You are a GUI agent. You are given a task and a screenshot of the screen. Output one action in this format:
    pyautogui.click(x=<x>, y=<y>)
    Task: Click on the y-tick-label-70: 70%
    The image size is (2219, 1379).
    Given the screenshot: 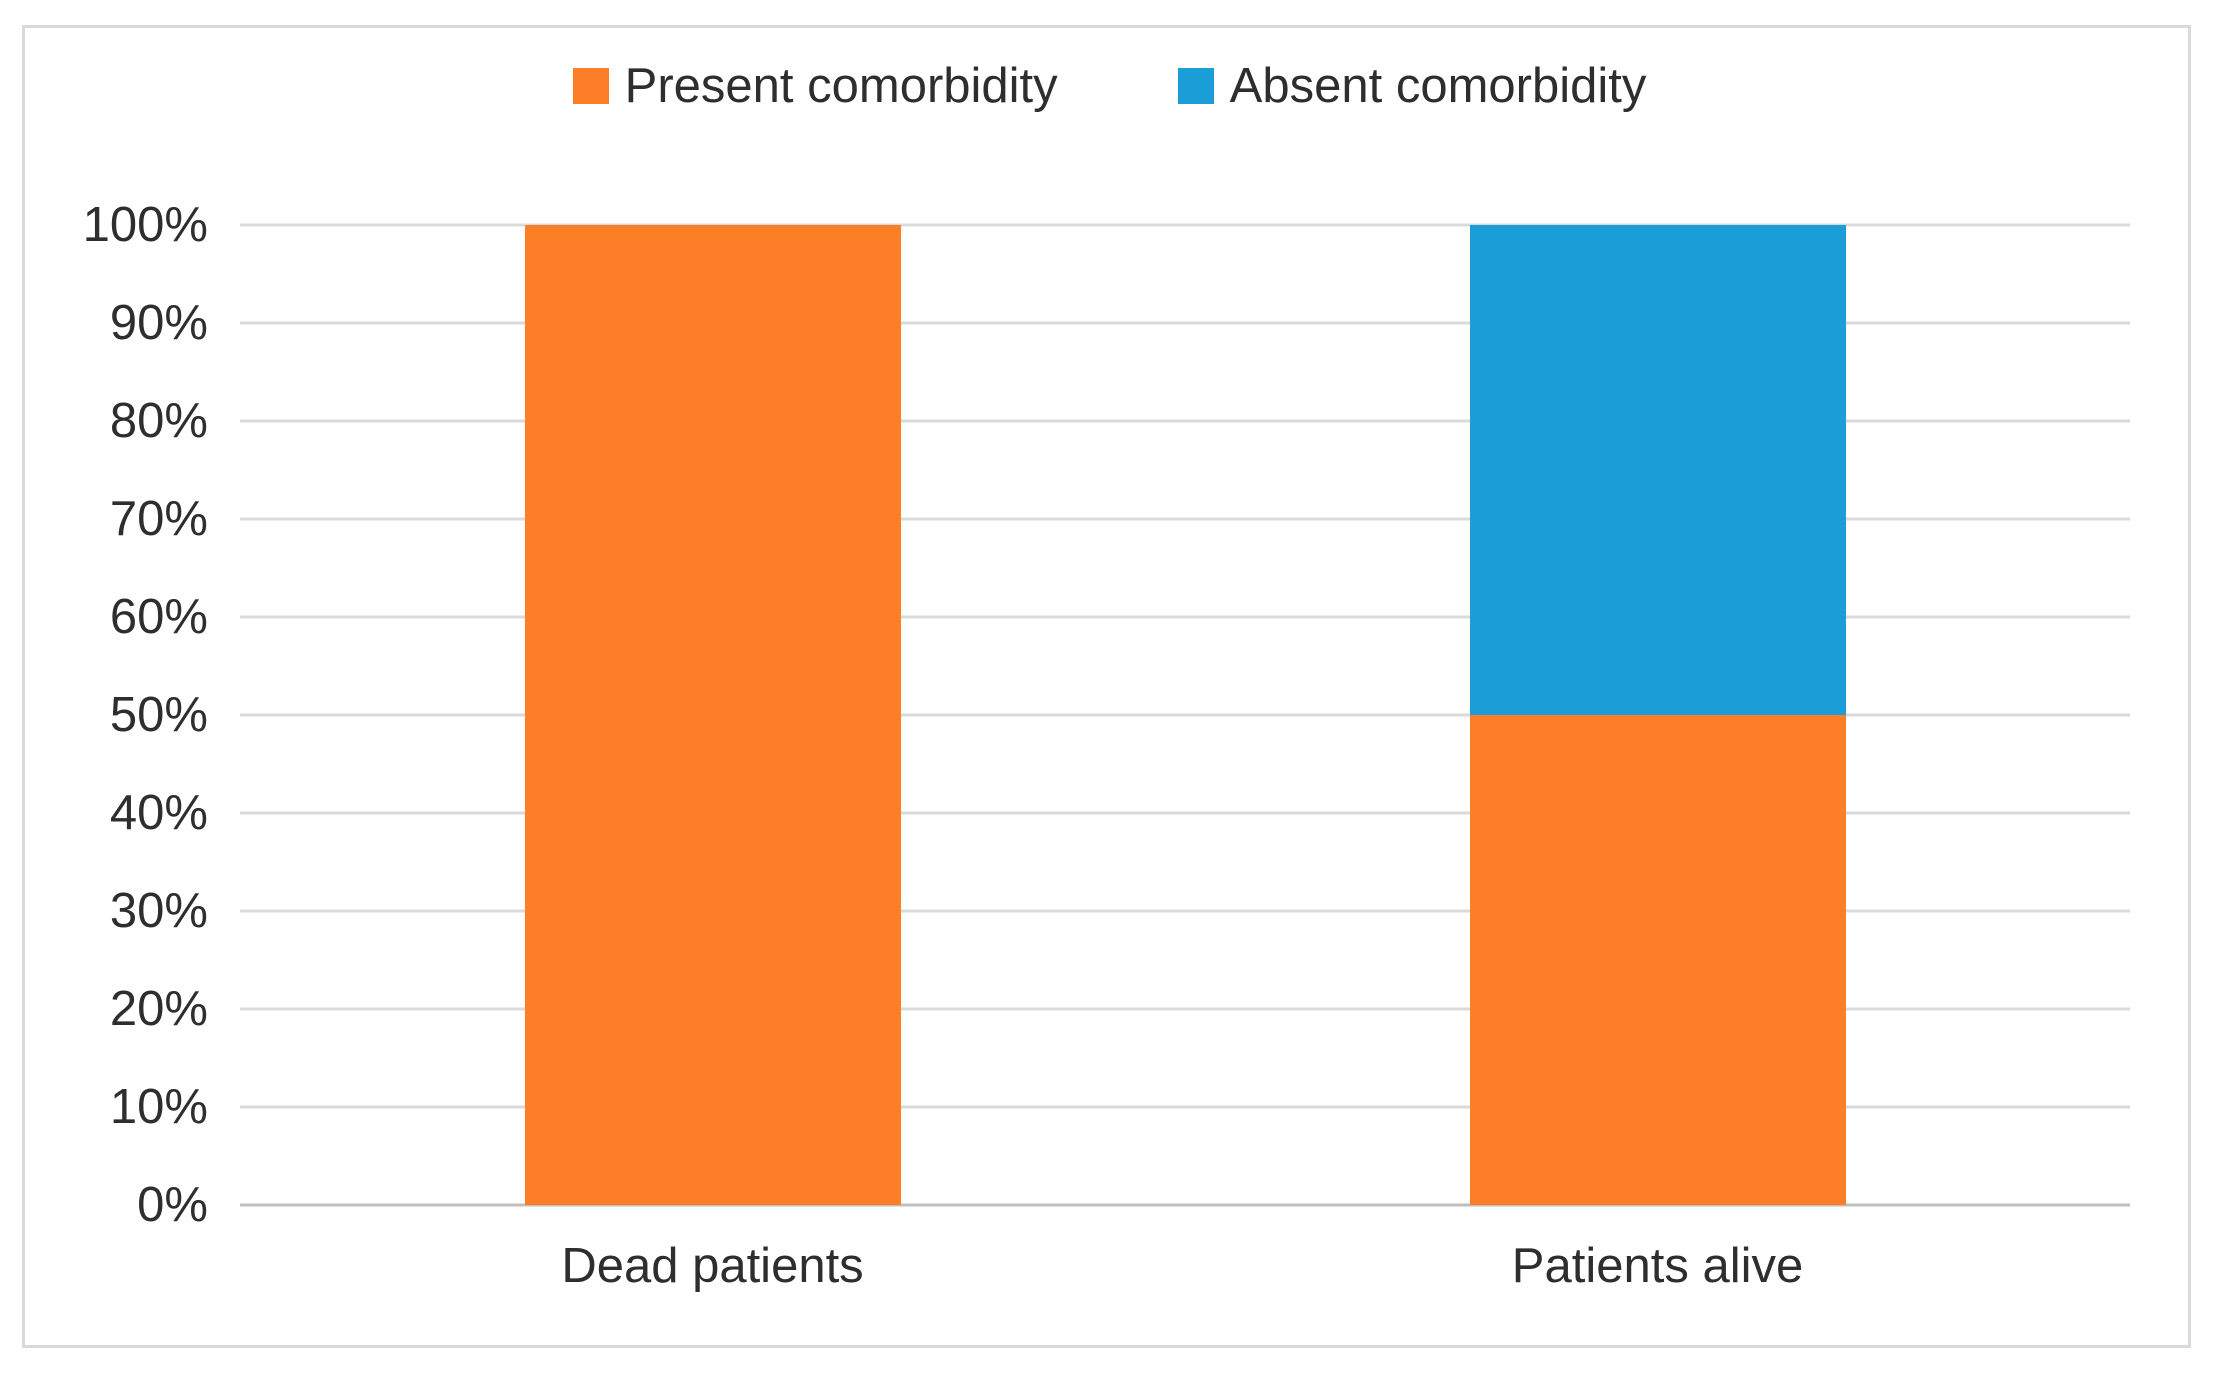 What is the action you would take?
    pyautogui.click(x=158, y=519)
    